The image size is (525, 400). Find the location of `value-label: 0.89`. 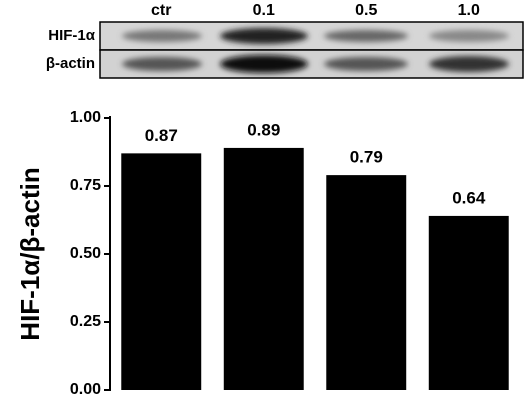

value-label: 0.89 is located at coordinates (263, 129).